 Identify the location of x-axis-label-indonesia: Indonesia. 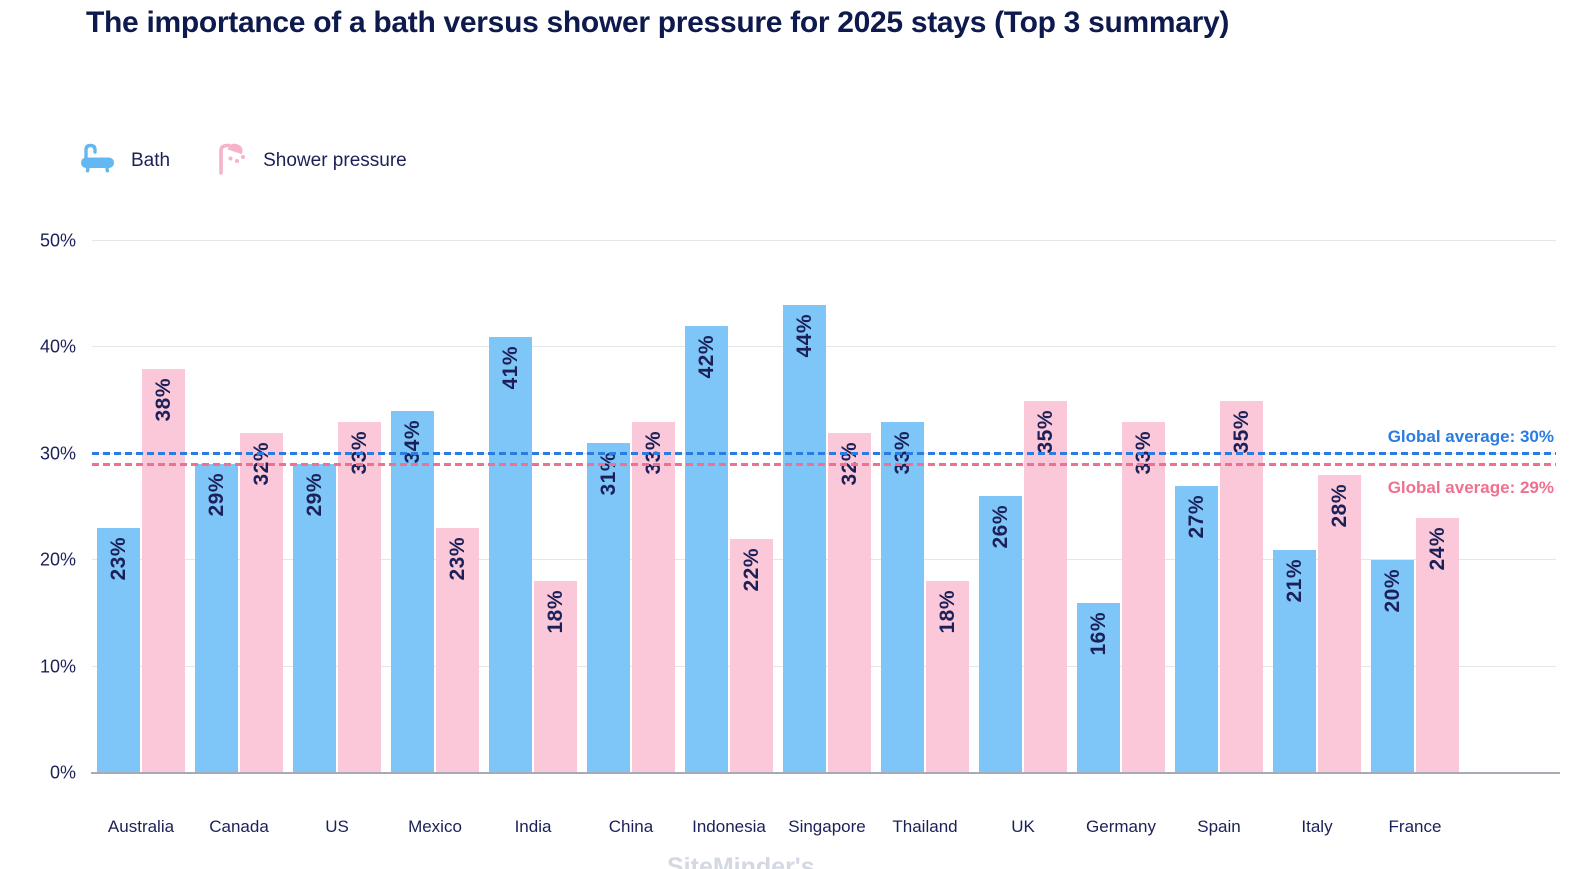
(729, 826).